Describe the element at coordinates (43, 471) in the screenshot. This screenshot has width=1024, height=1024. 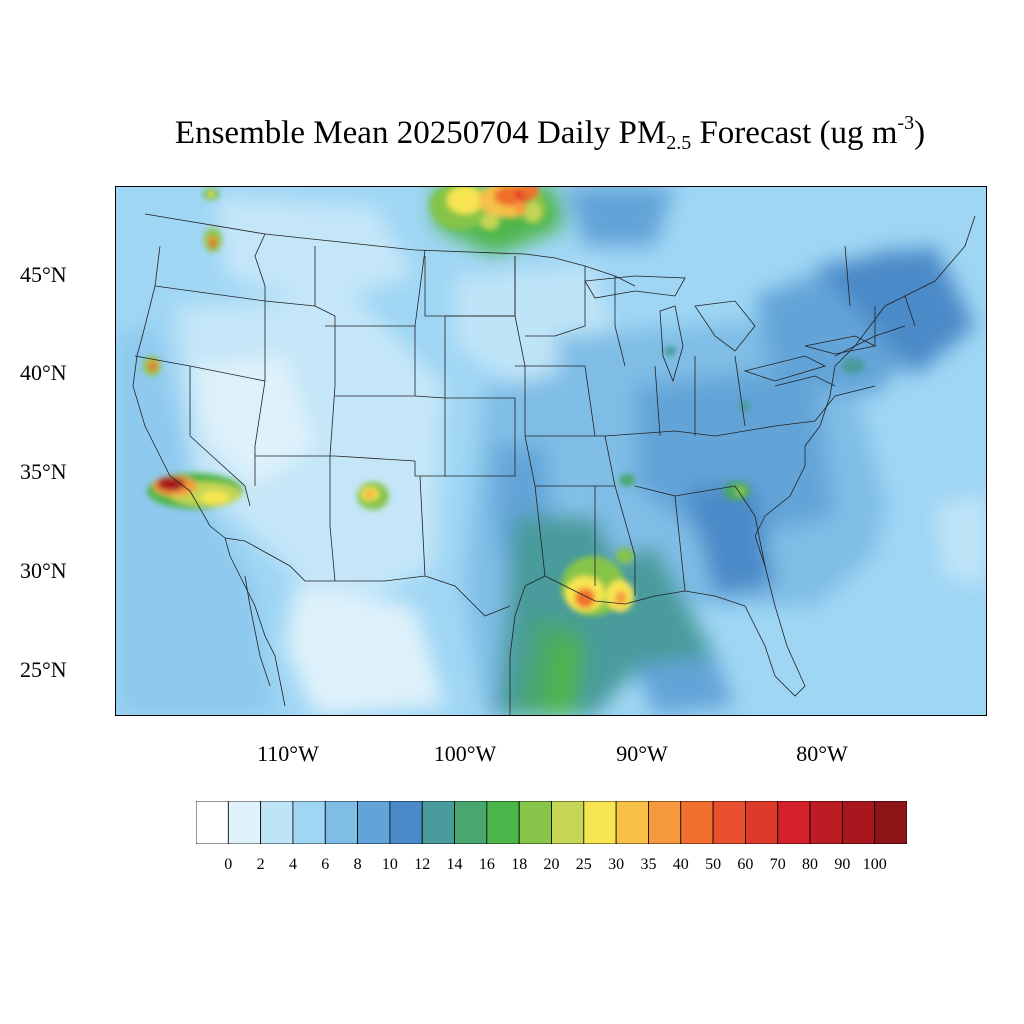
I see `lat-label-35: 35°N` at that location.